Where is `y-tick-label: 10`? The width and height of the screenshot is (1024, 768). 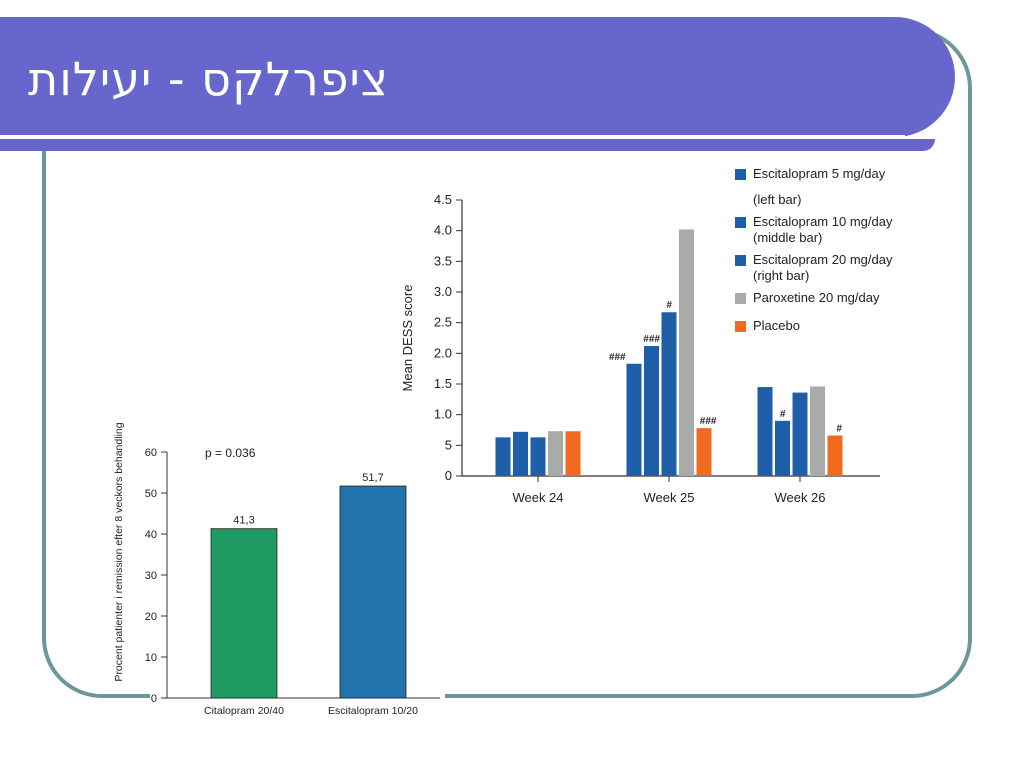
y-tick-label: 10 is located at coordinates (151, 658).